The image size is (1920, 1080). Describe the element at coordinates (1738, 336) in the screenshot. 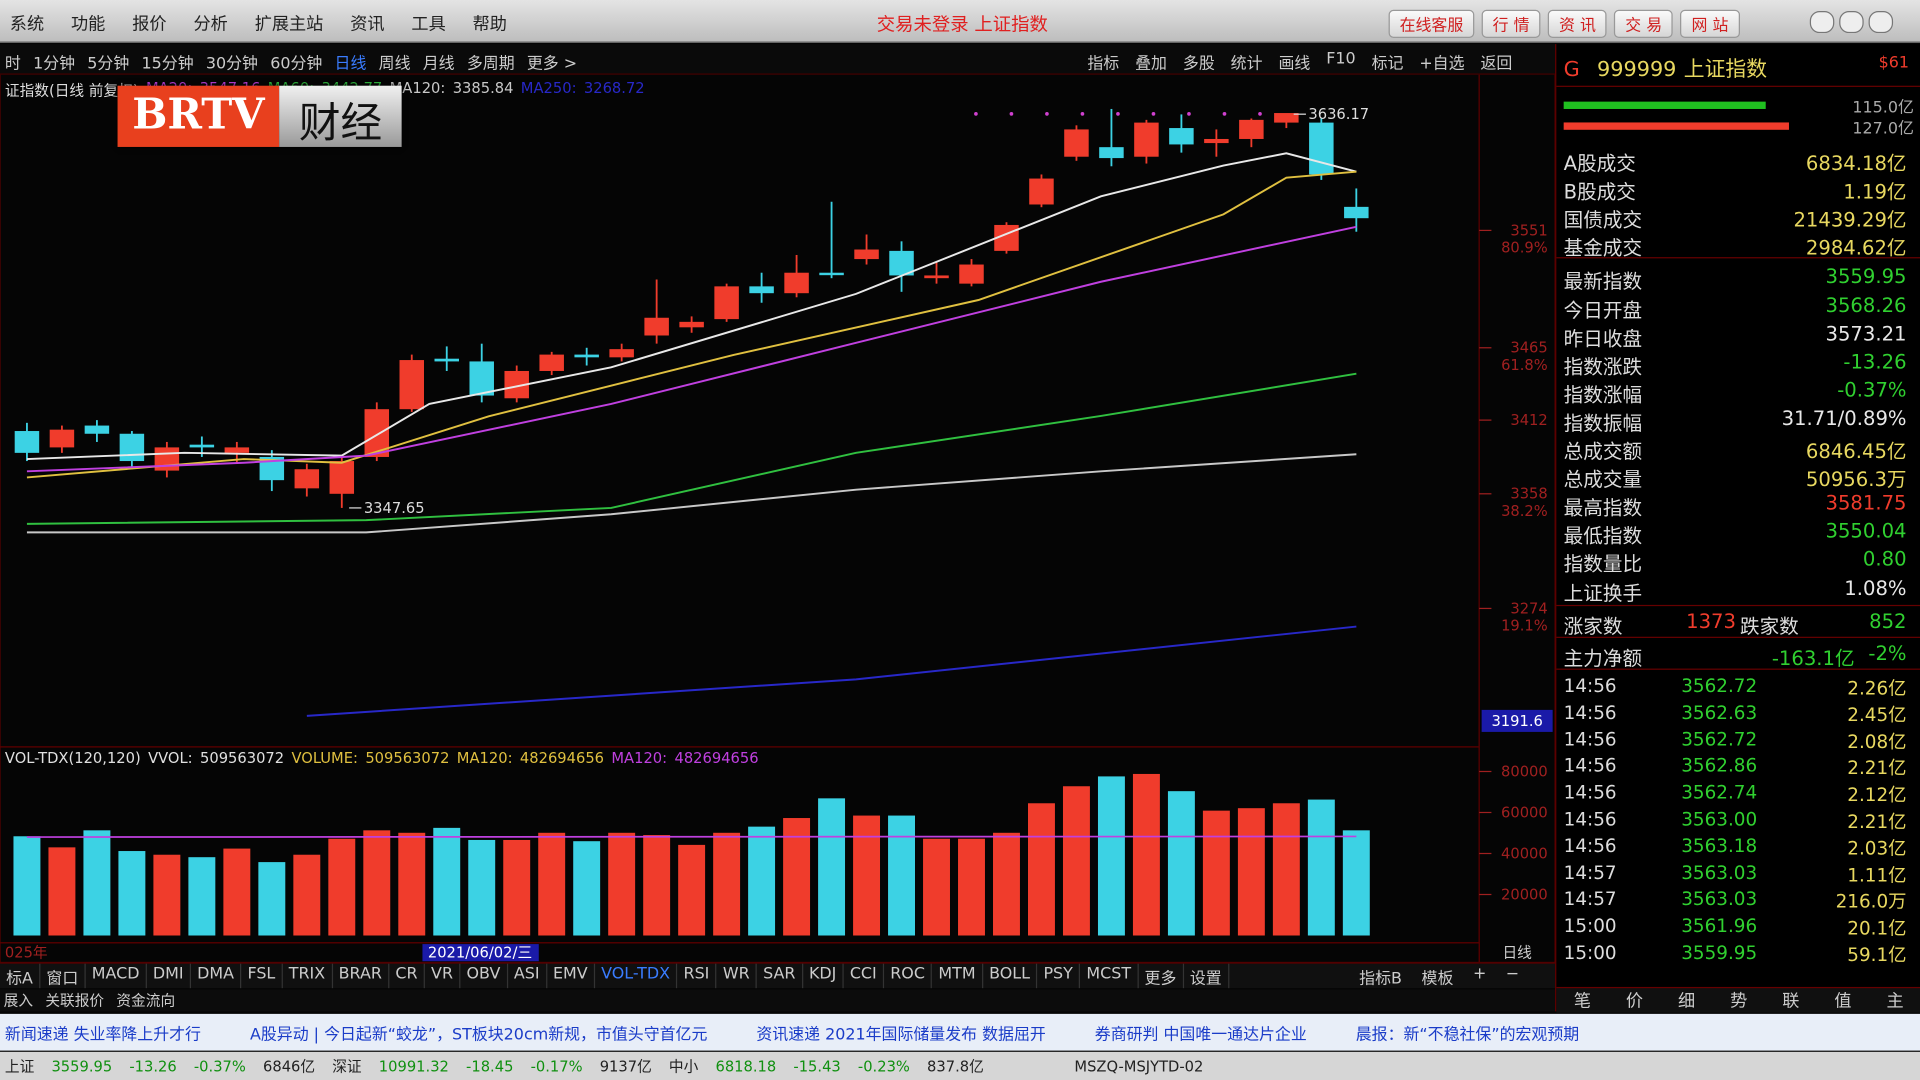

I see `quote-row: 昨日收盘 3573.21` at that location.